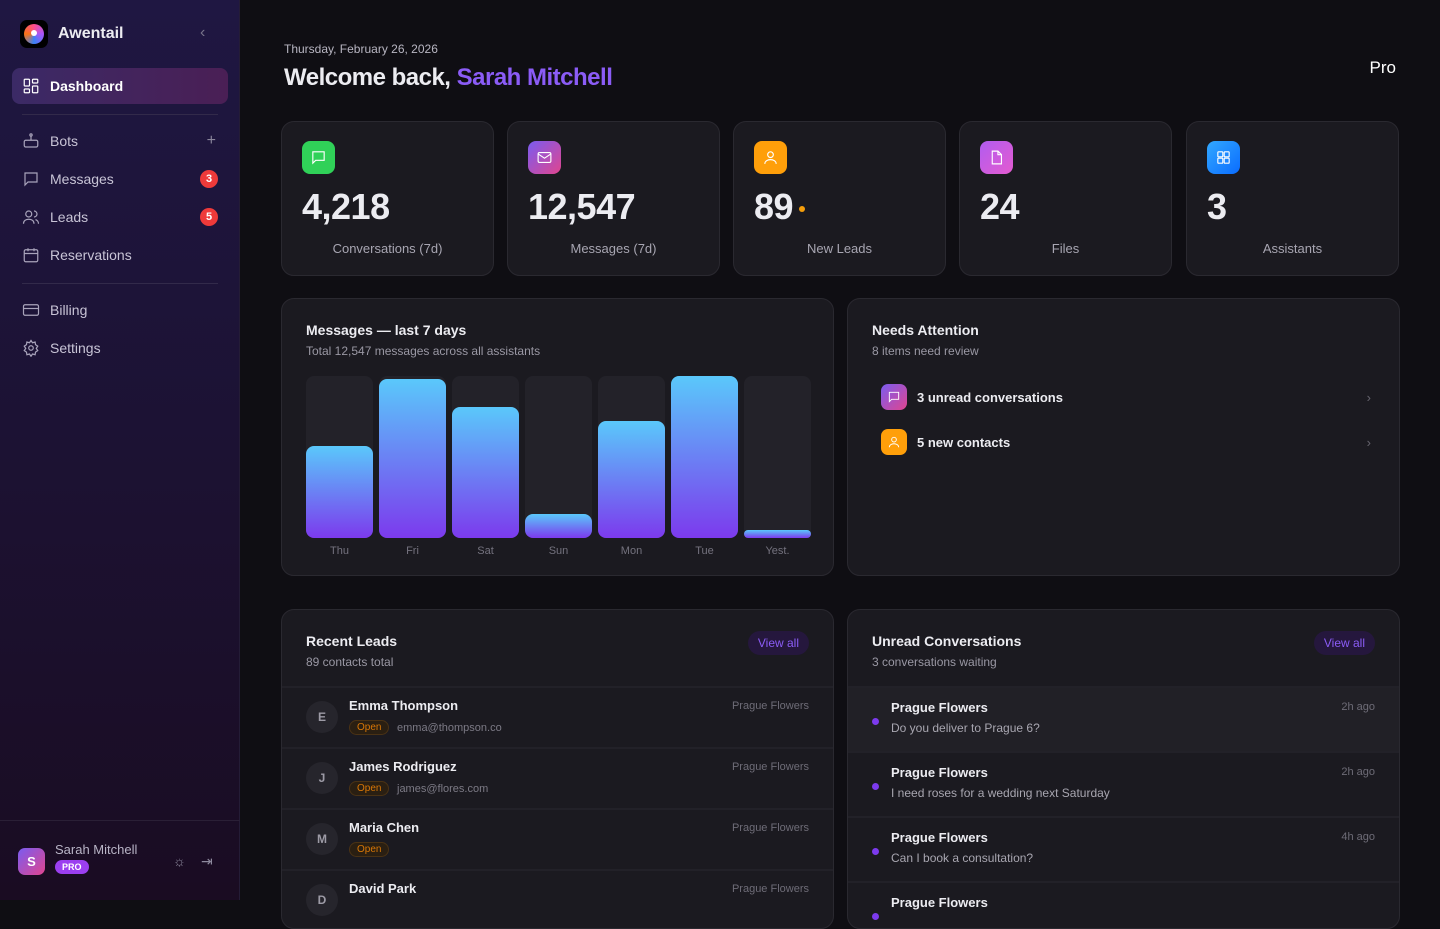  Describe the element at coordinates (1000, 793) in the screenshot. I see `conversation-message: I need roses for a wedding next Saturday` at that location.